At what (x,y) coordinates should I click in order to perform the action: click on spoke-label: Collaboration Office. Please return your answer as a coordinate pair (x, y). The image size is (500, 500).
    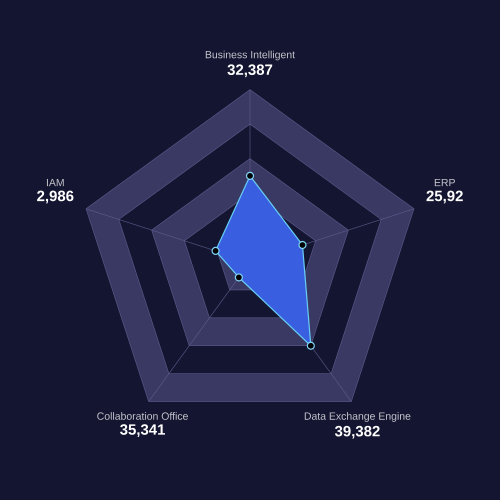
    Looking at the image, I should click on (142, 416).